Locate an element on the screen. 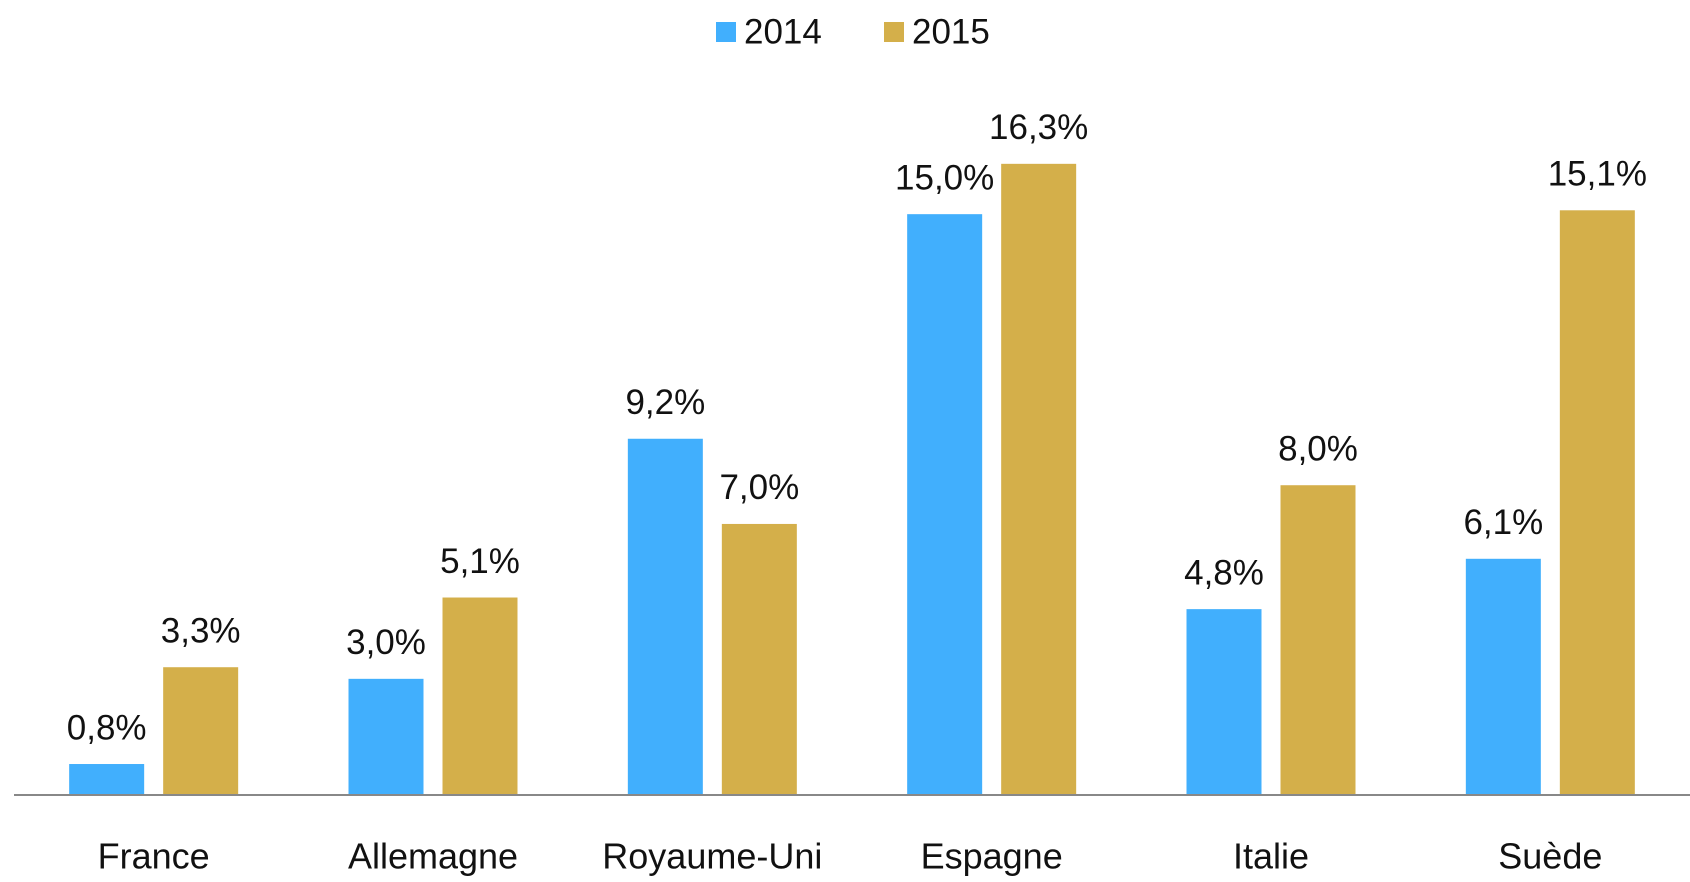  legend-label: 2015 is located at coordinates (951, 31).